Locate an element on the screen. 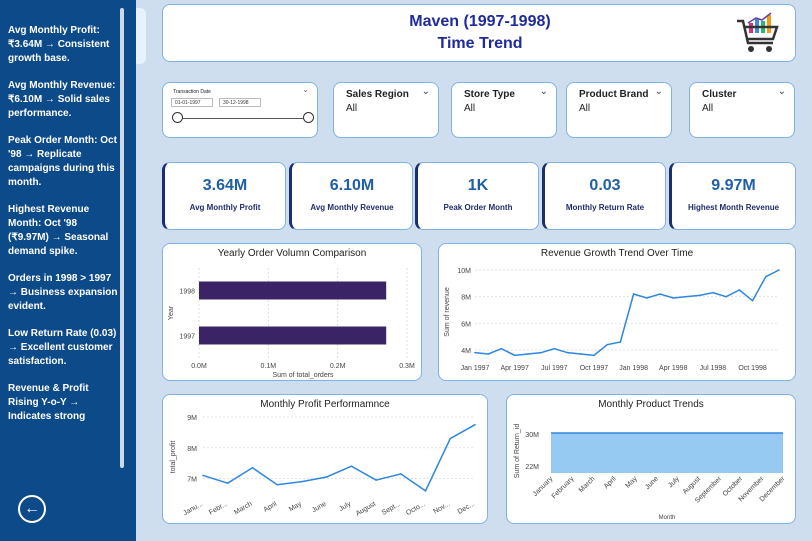  slicer-label: Cluster is located at coordinates (719, 94).